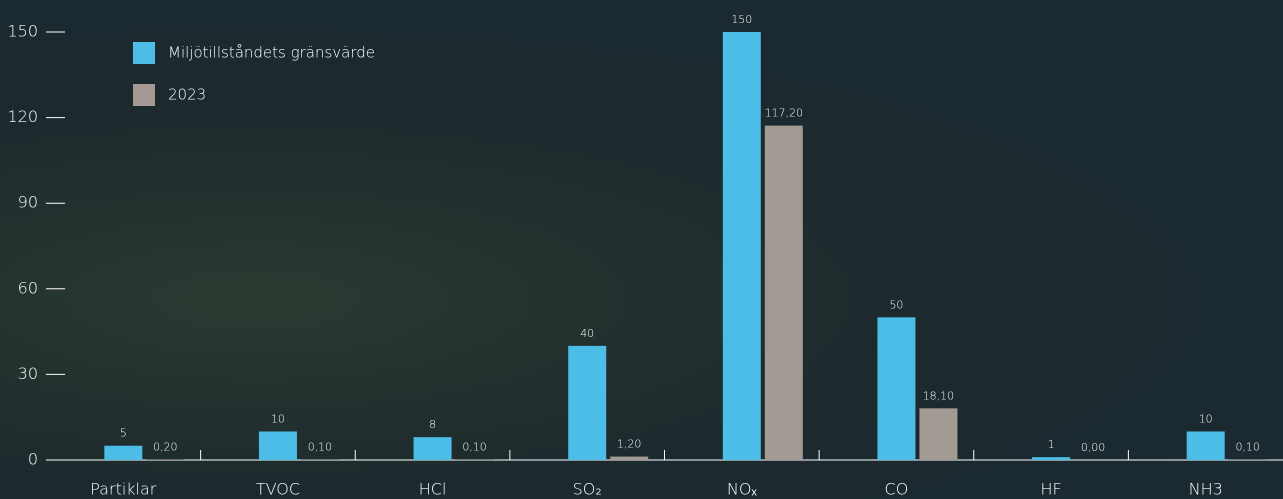  Describe the element at coordinates (897, 489) in the screenshot. I see `x-tick-label: CO` at that location.